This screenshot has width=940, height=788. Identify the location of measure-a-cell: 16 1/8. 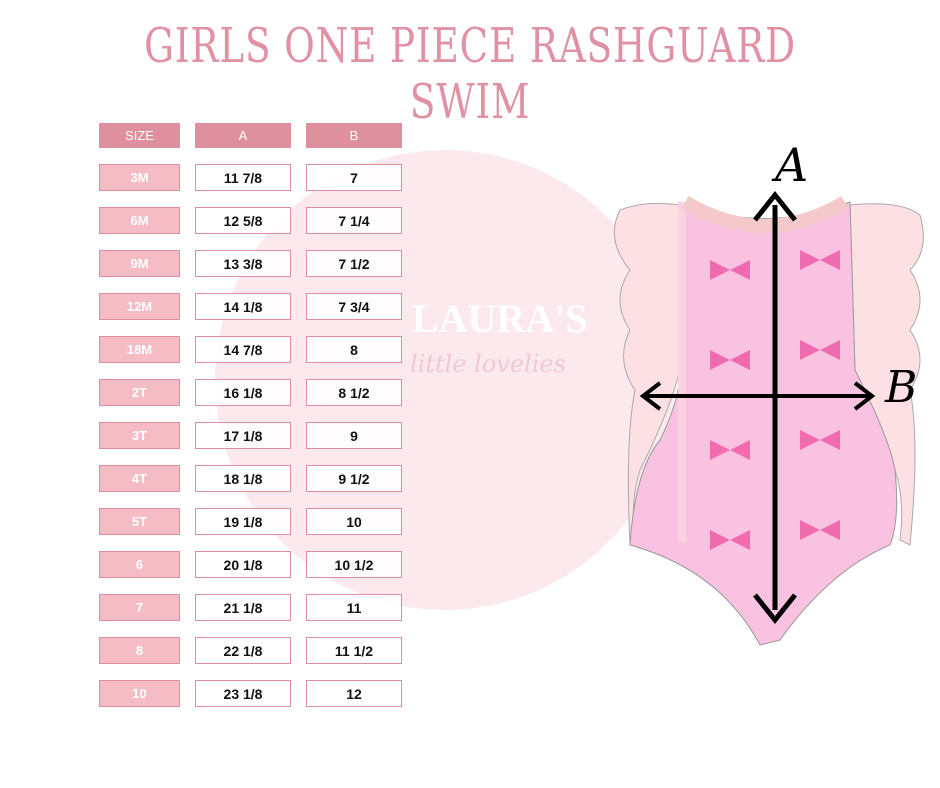
(243, 392).